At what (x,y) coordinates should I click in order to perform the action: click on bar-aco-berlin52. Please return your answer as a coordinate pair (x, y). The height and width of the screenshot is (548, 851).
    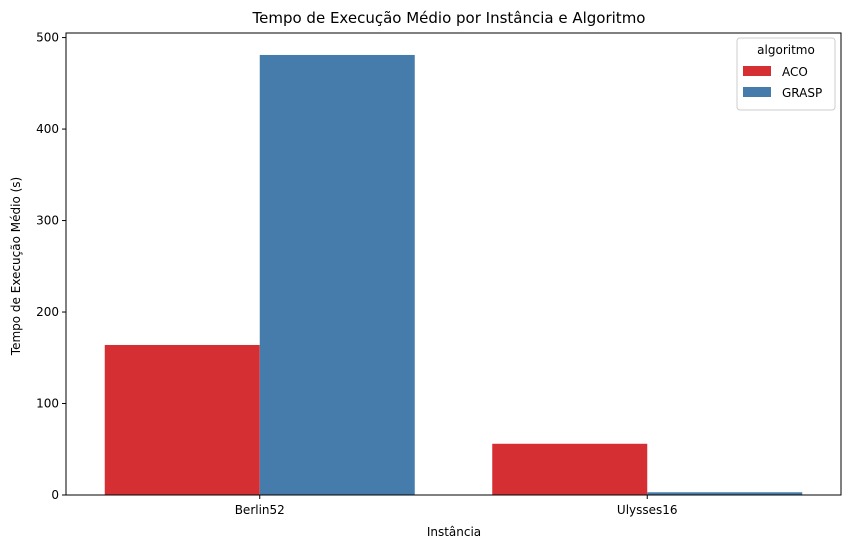
    Looking at the image, I should click on (182, 419).